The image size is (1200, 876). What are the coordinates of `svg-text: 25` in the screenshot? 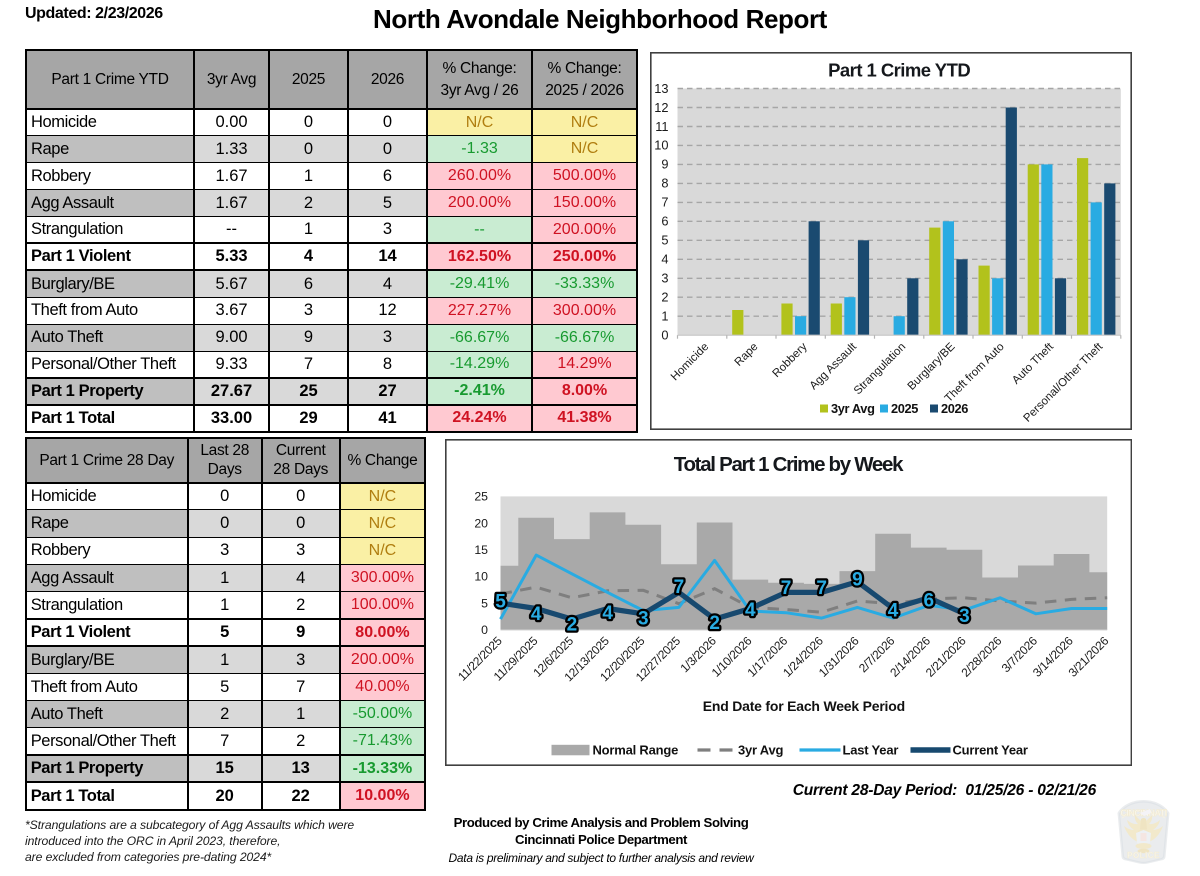 It's located at (481, 497).